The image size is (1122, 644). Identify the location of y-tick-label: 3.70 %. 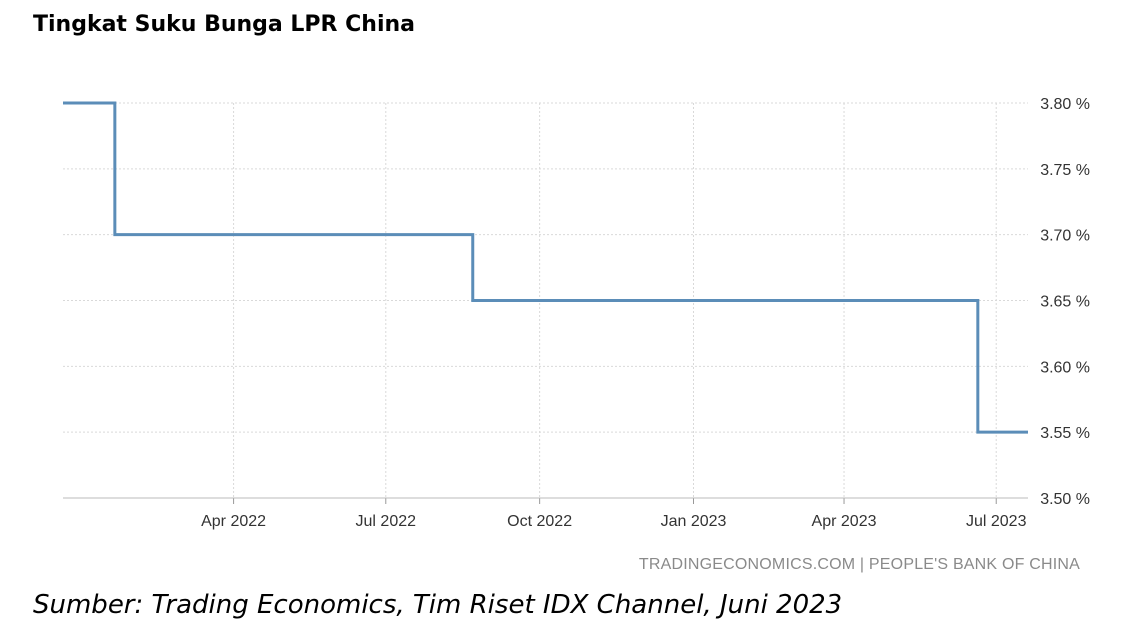
(1065, 236).